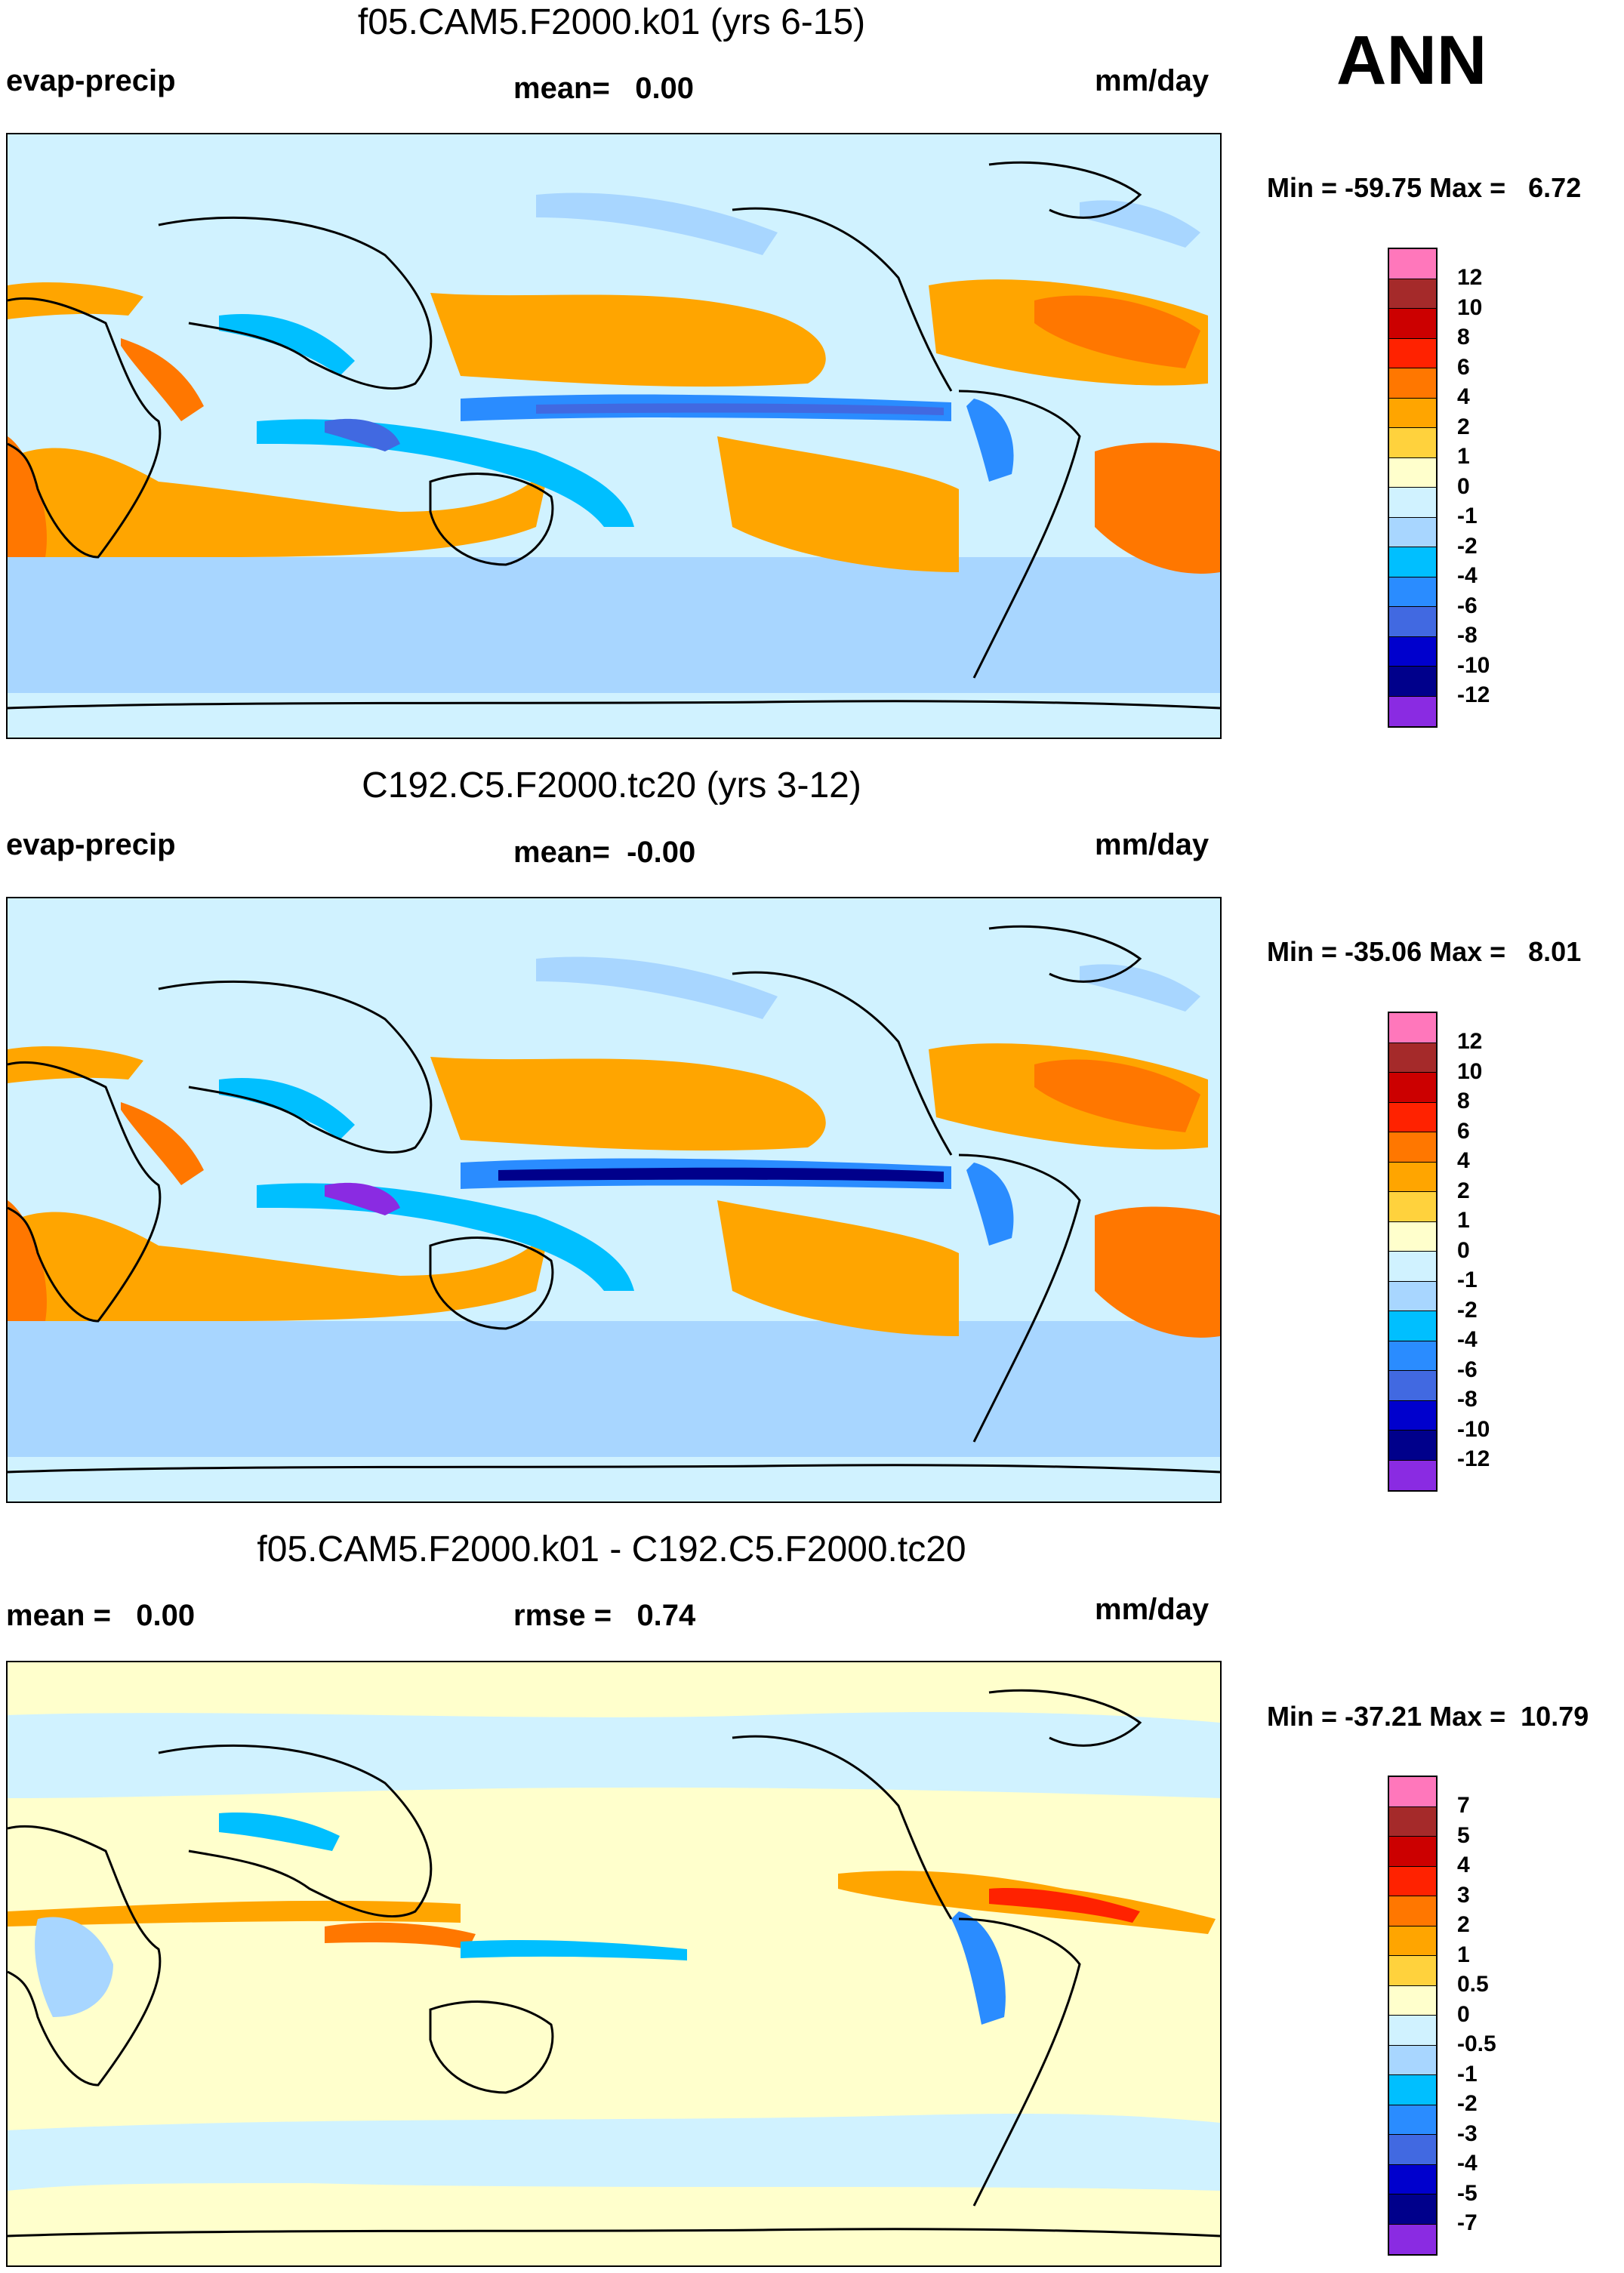  Describe the element at coordinates (491, 519) in the screenshot. I see `australia-coast` at that location.